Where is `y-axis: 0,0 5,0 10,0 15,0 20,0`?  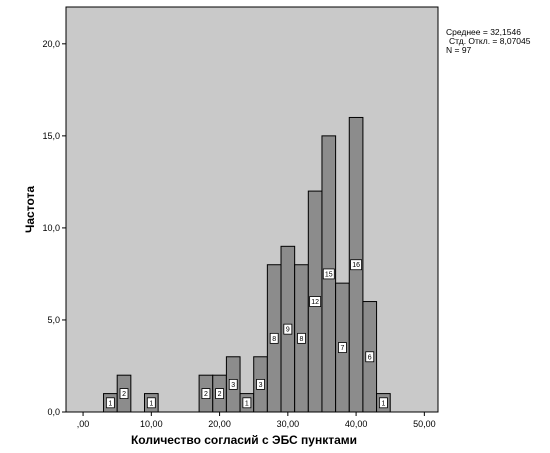
y-axis: 0,0 5,0 10,0 15,0 20,0 is located at coordinates (54, 228).